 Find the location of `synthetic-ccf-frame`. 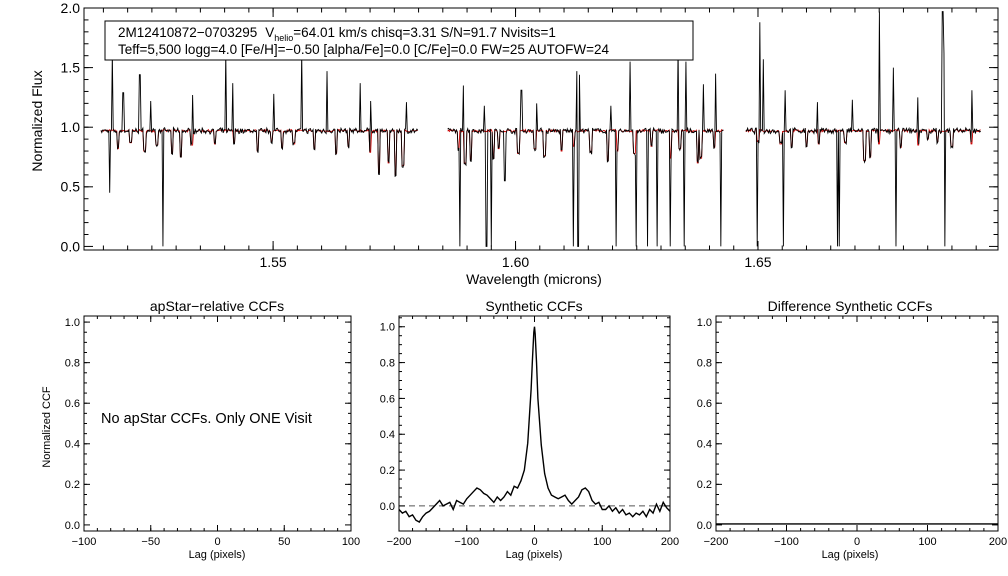

synthetic-ccf-frame is located at coordinates (534, 423).